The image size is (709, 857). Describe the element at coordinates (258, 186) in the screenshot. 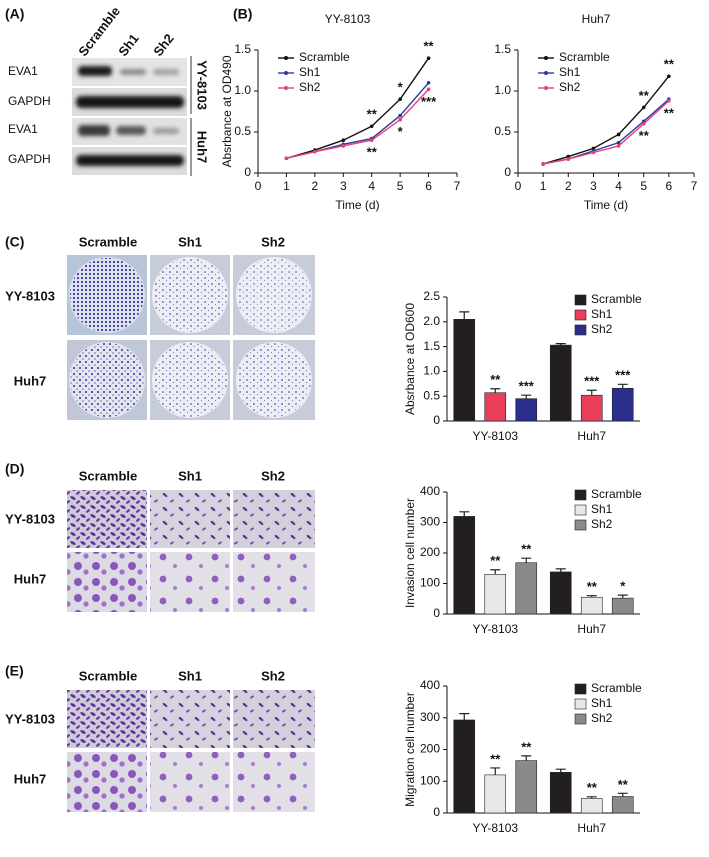

I see `x-tick-label: 0` at that location.